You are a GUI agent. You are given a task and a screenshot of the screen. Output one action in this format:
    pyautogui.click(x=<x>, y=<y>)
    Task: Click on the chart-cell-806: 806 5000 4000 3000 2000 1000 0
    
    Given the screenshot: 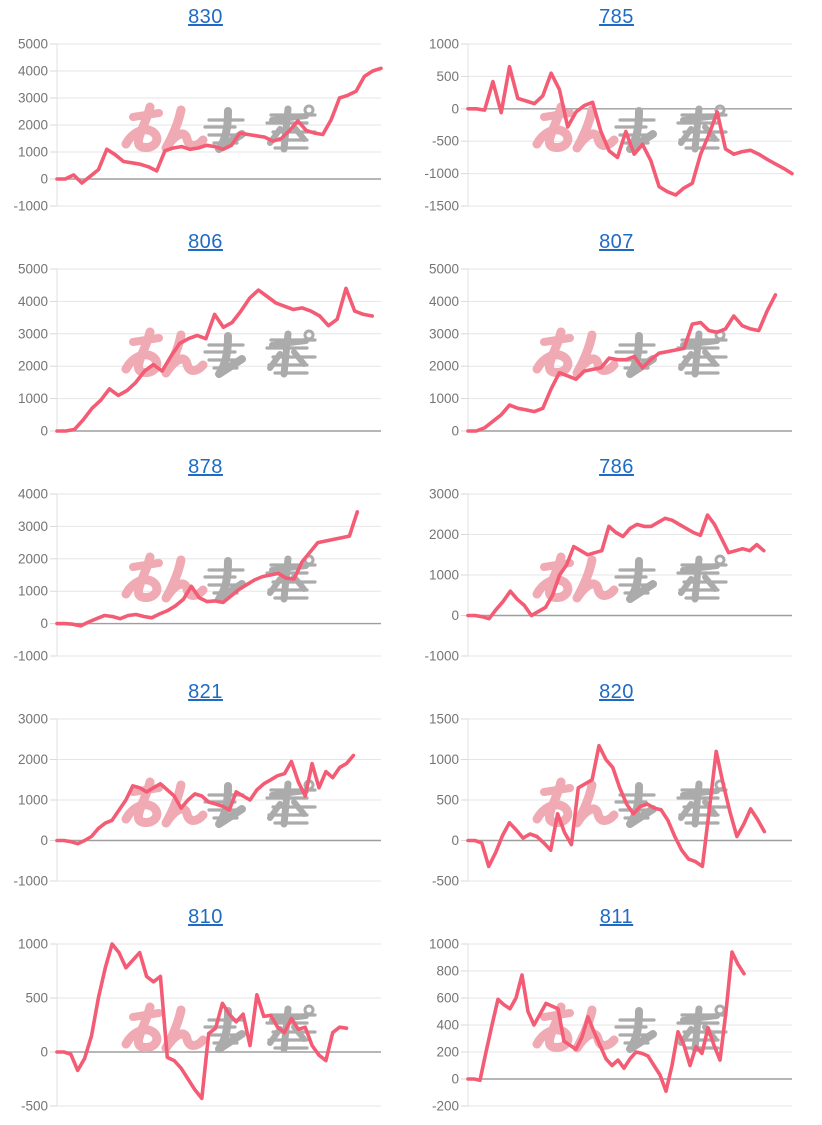 What is the action you would take?
    pyautogui.click(x=205, y=337)
    